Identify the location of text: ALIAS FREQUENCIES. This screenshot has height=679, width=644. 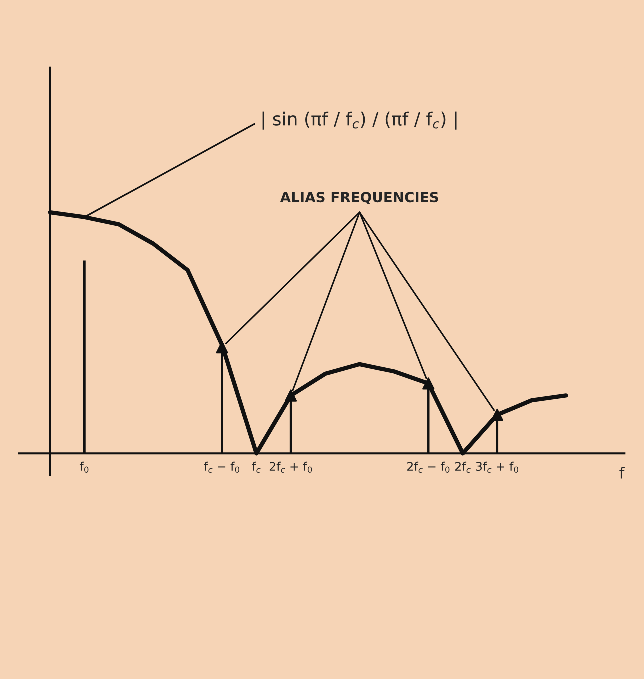
(359, 198).